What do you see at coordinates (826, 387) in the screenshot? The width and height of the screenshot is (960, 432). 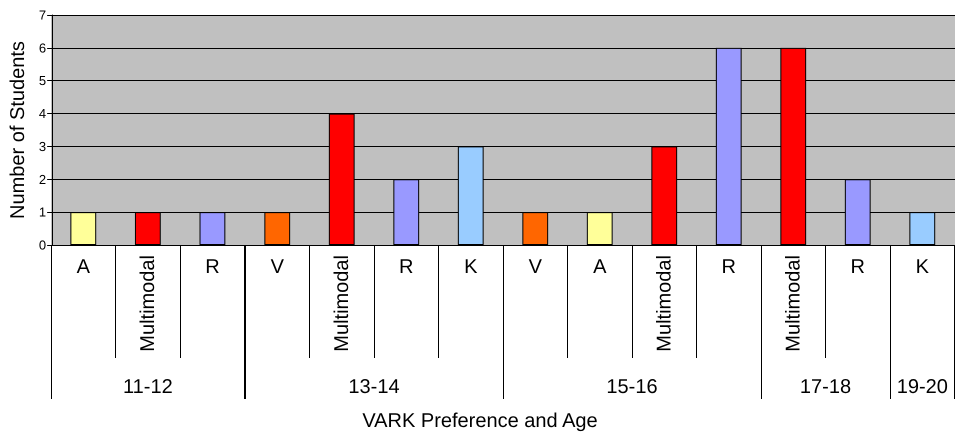 I see `x-axis-title: 17-18` at bounding box center [826, 387].